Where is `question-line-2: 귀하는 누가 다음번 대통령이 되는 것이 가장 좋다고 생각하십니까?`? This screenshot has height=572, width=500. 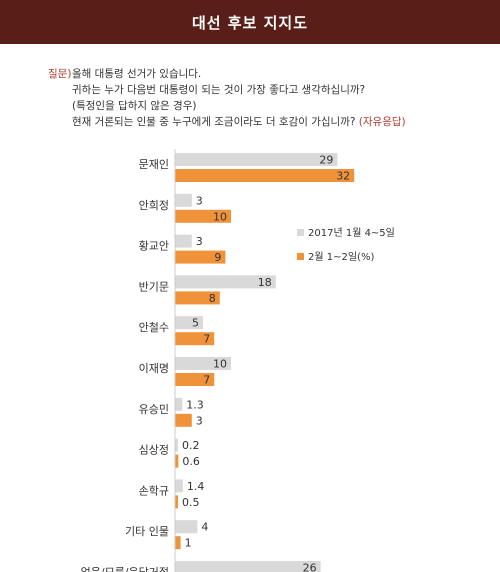
question-line-2: 귀하는 누가 다음번 대통령이 되는 것이 가장 좋다고 생각하십니까? is located at coordinates (219, 90).